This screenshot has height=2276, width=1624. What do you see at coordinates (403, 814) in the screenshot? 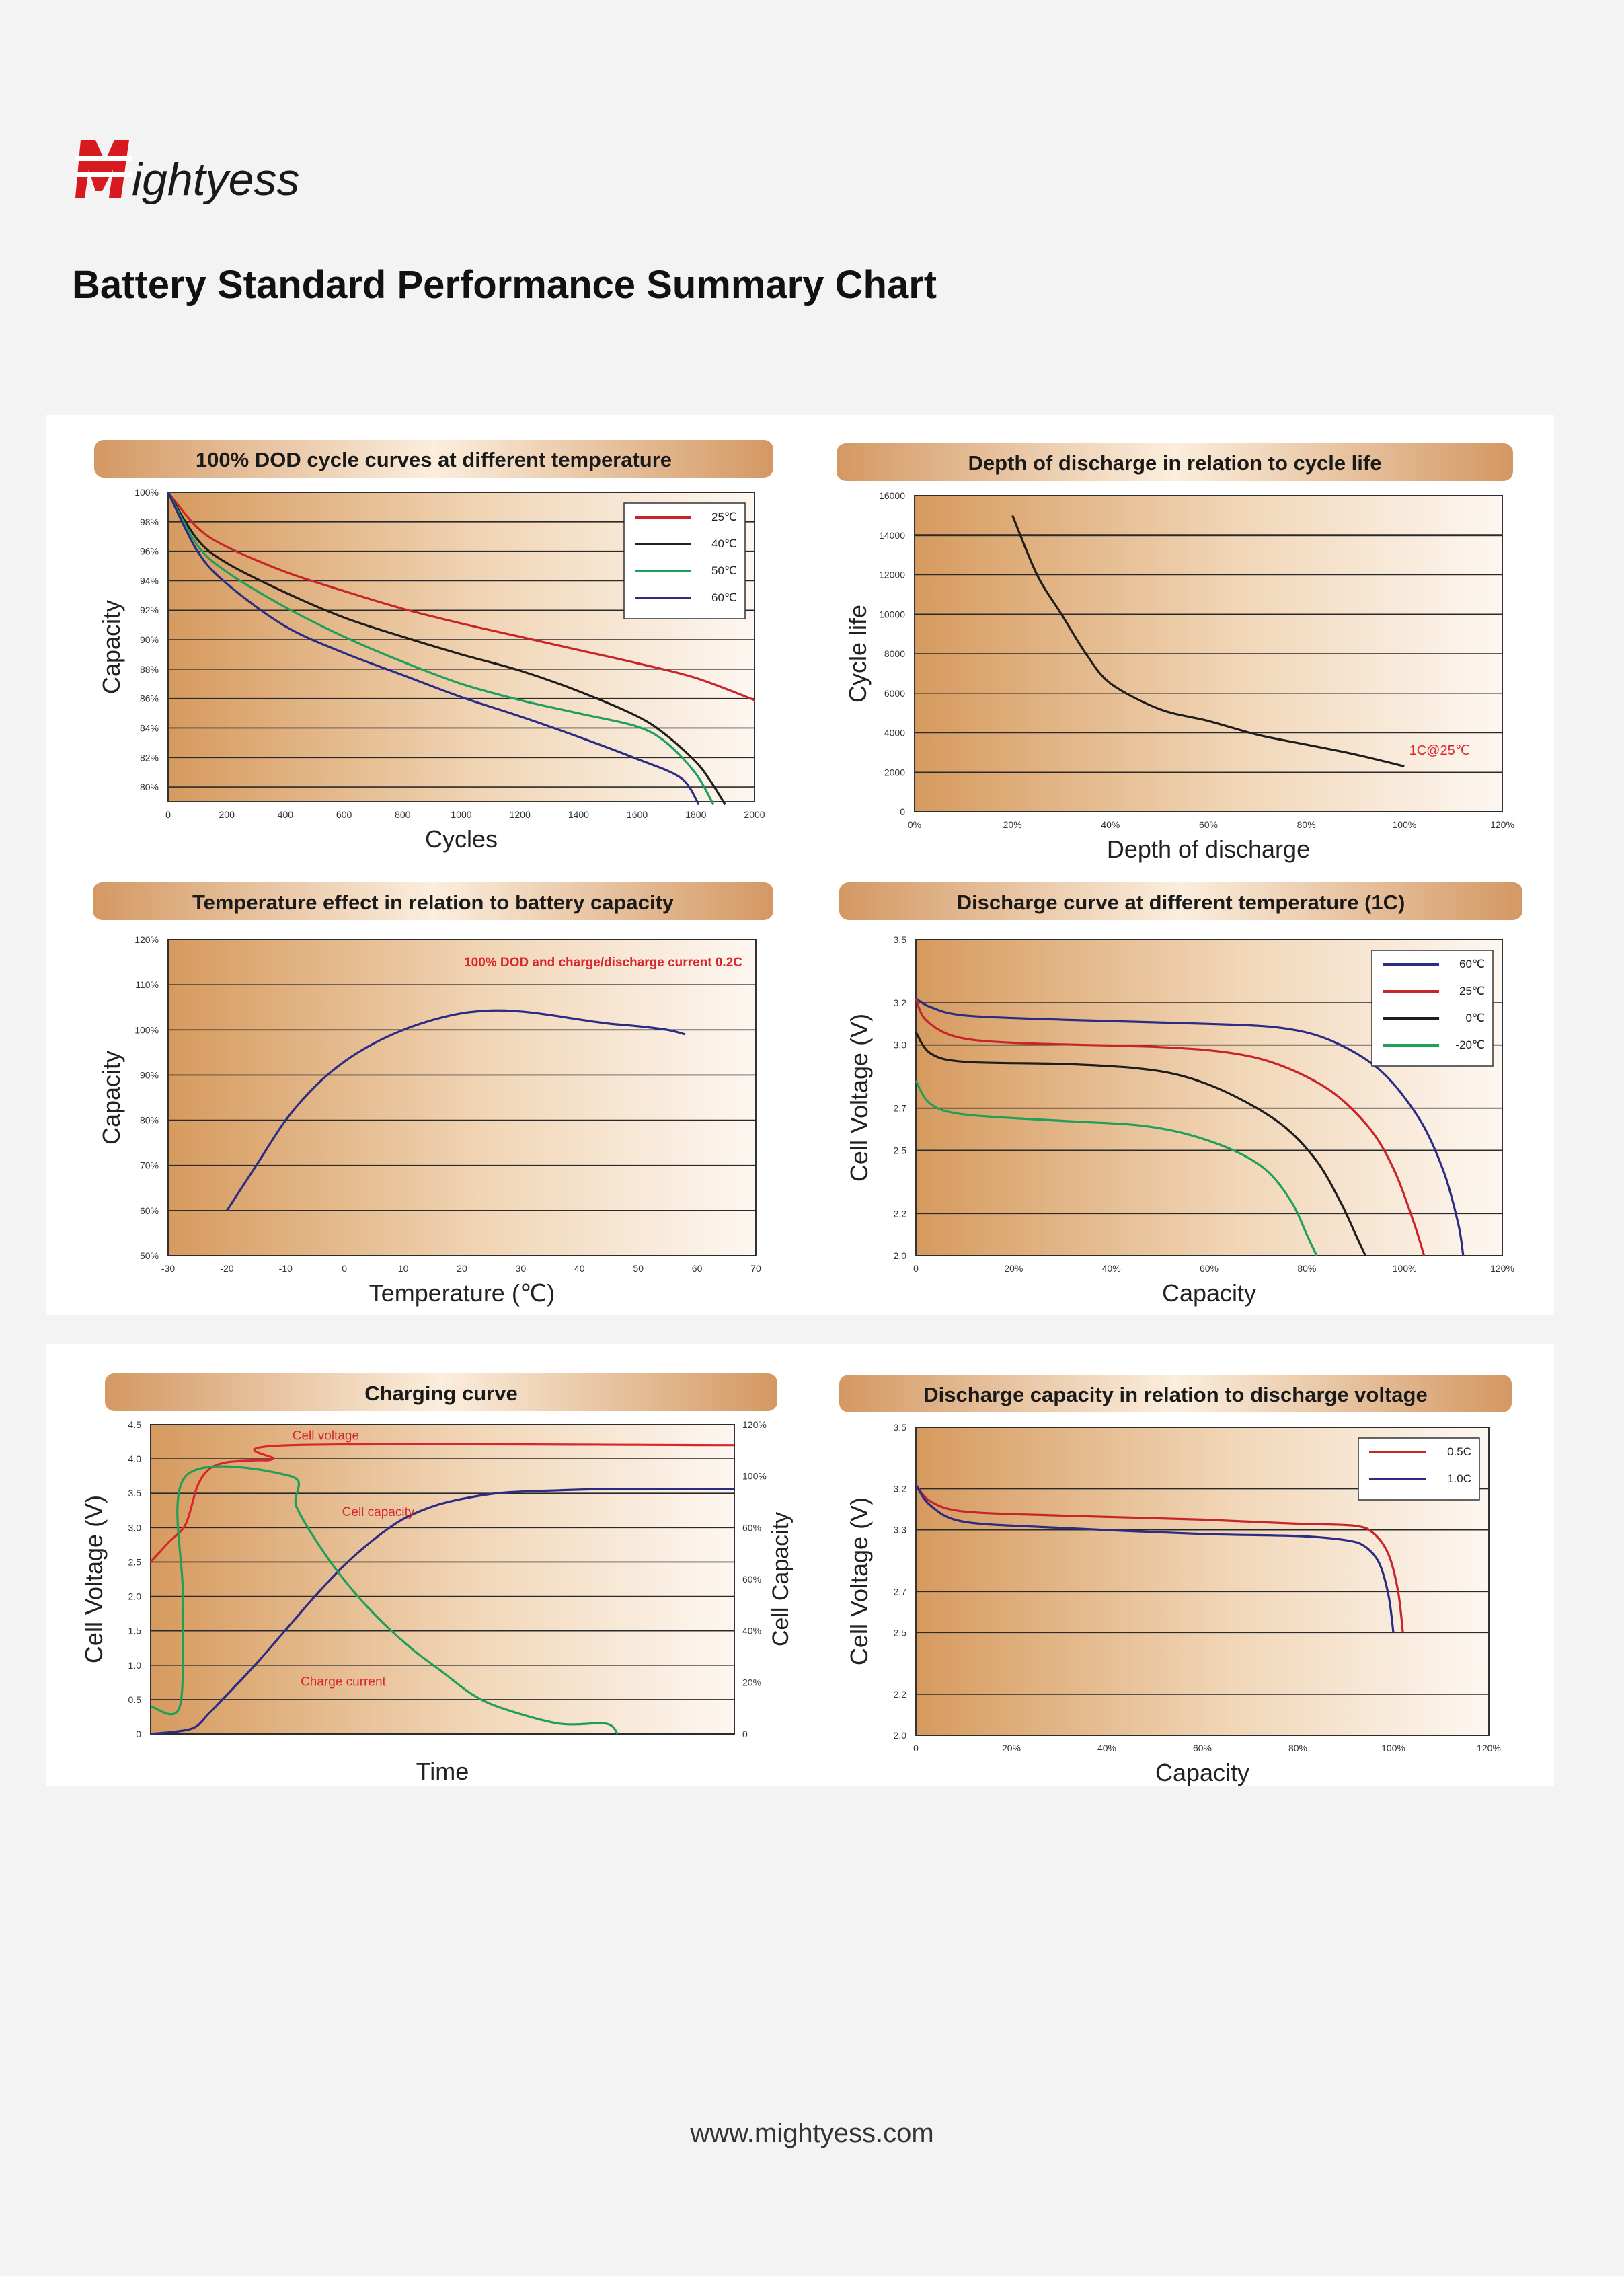
I see `x-tick-label: 800` at bounding box center [403, 814].